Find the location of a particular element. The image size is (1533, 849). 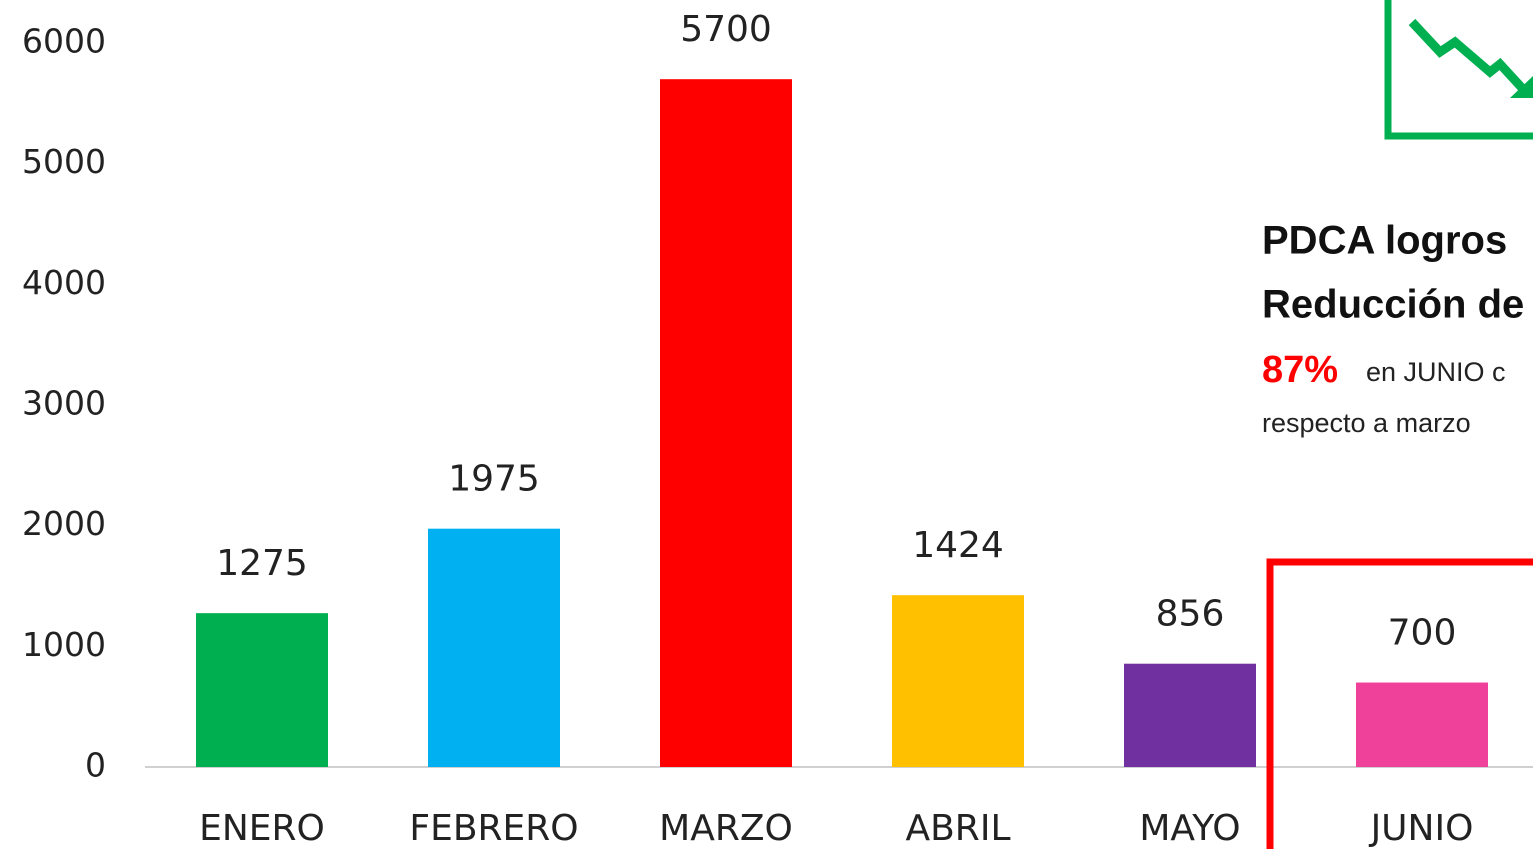

x-tick-label: ENERO is located at coordinates (262, 828).